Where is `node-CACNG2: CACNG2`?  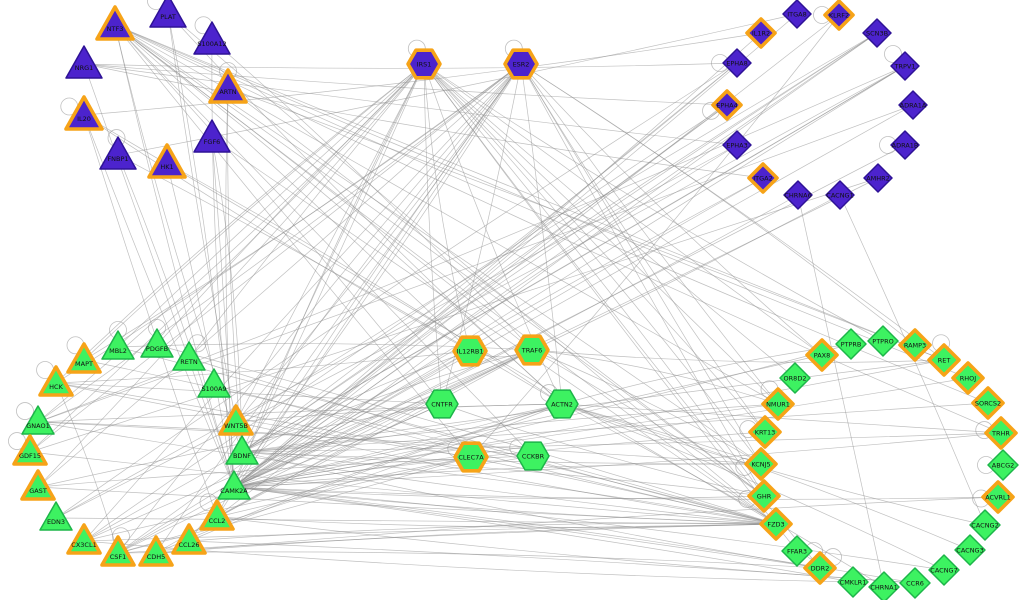
node-CACNG2: CACNG2 is located at coordinates (985, 525).